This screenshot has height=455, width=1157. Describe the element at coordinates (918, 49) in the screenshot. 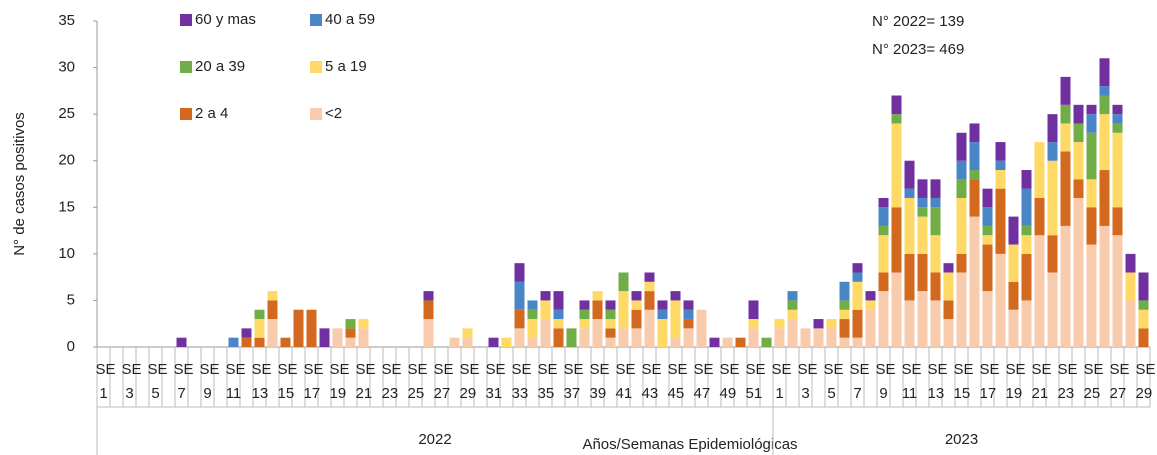

I see `annotation: N° 2023= 469` at that location.